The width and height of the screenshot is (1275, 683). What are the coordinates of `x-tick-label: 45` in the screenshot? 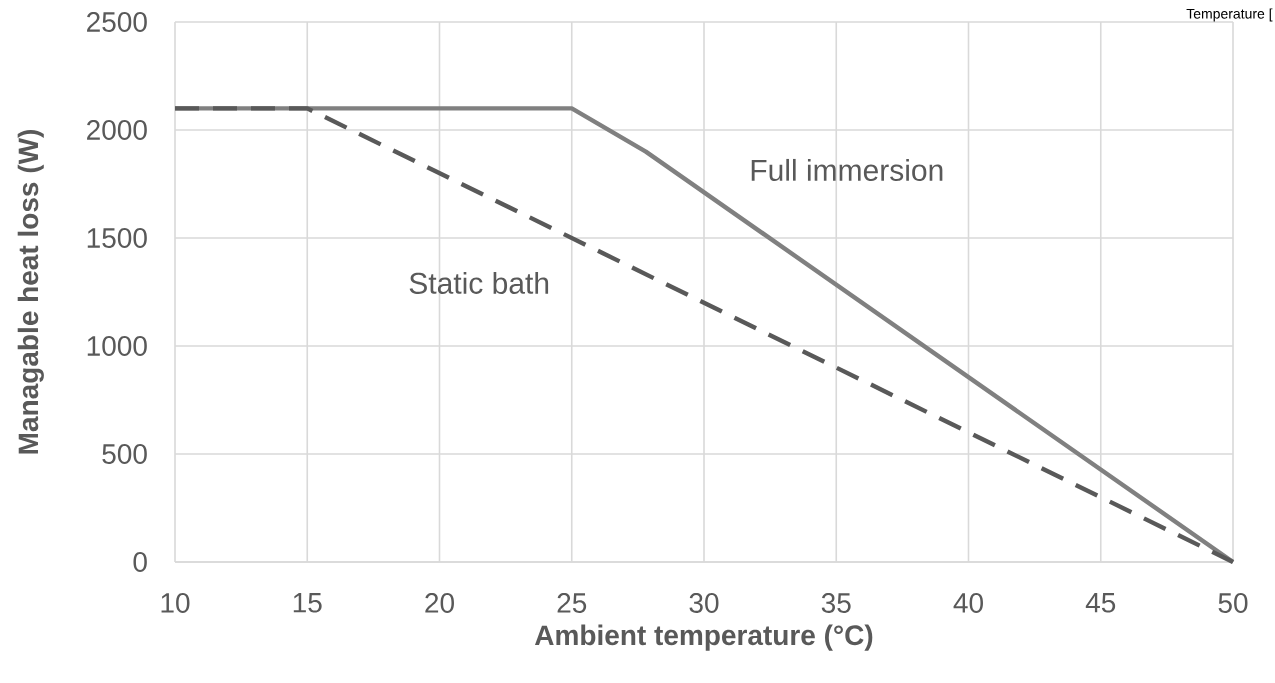 It's located at (1100, 603).